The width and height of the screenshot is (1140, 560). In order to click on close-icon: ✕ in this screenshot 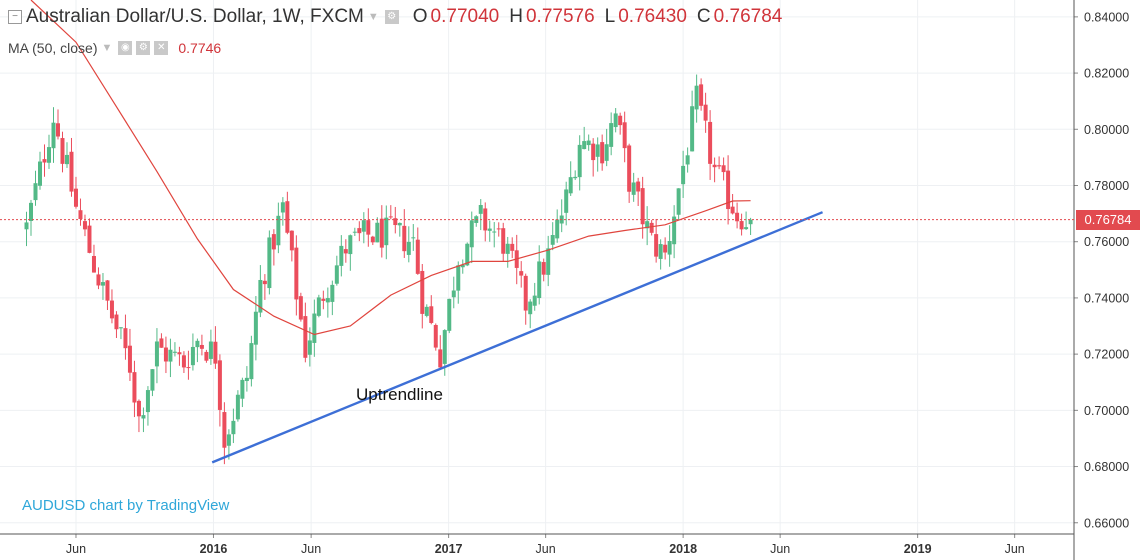, I will do `click(161, 48)`.